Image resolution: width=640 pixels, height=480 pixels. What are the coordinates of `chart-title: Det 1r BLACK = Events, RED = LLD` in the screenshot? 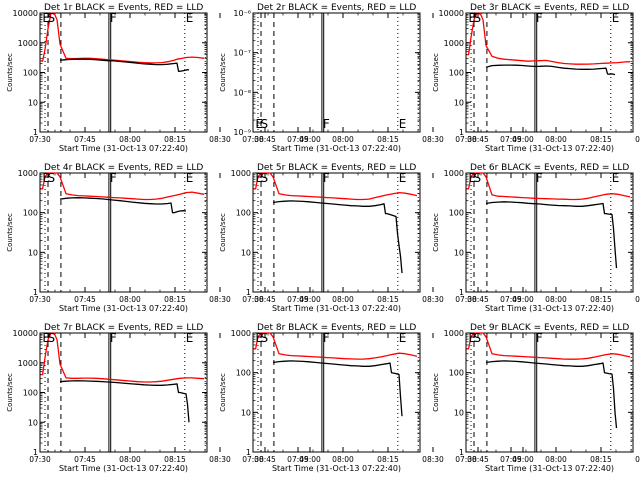 It's located at (123, 8).